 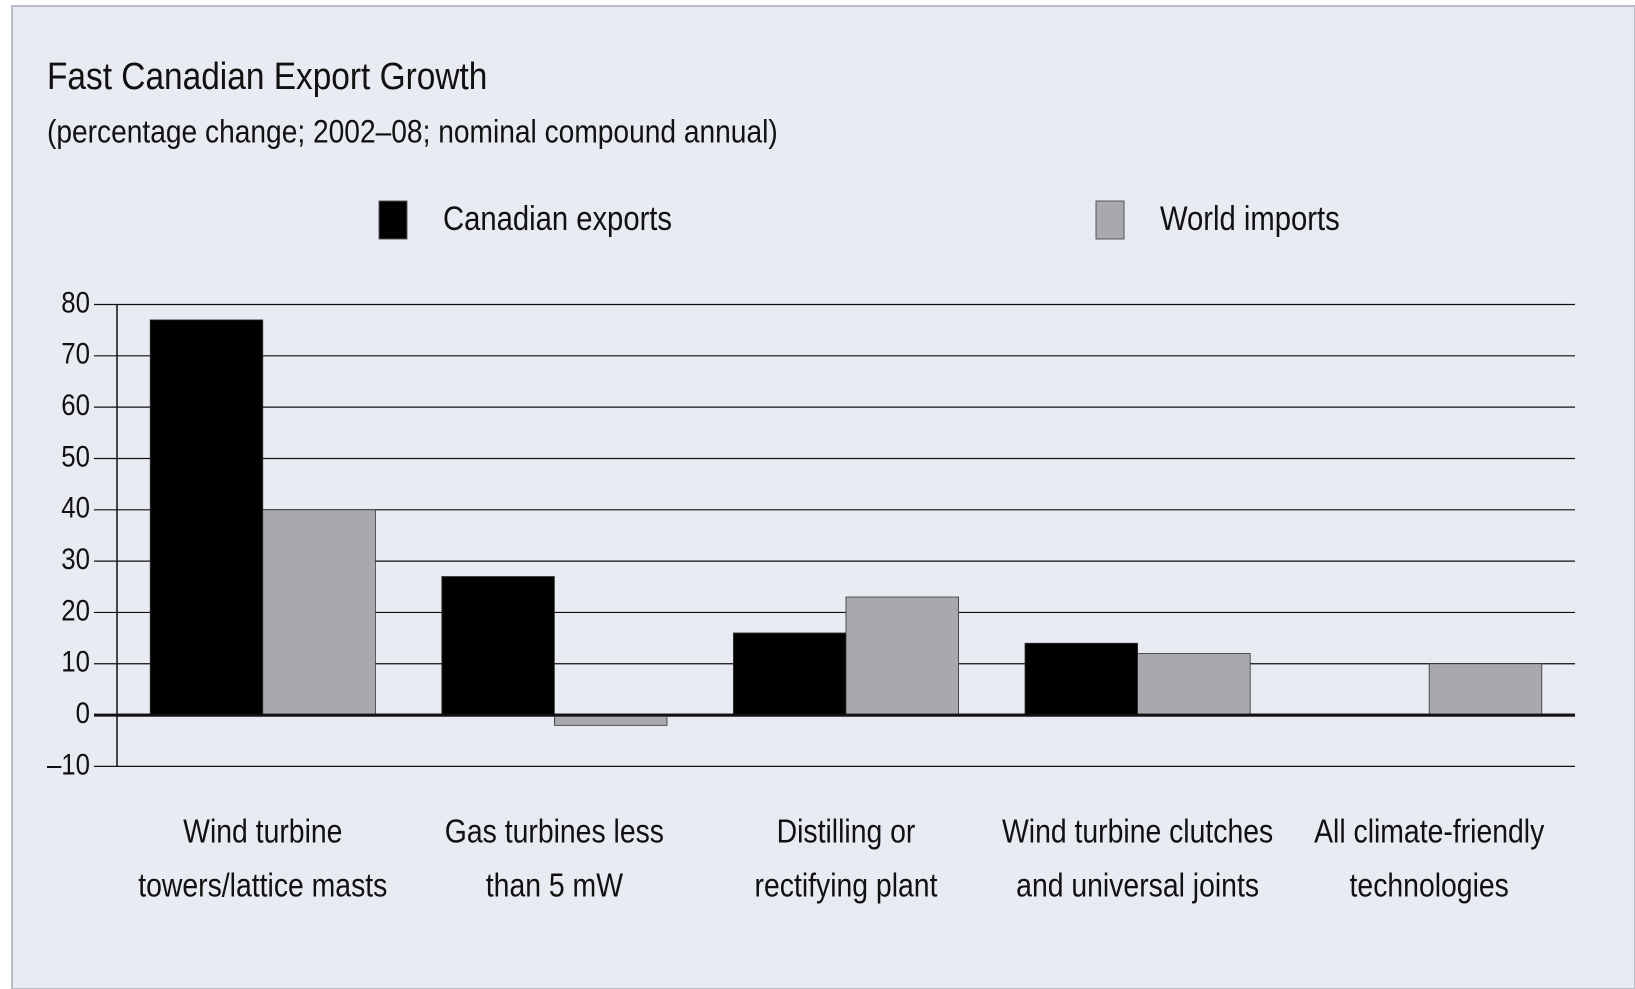 I want to click on chart-title: Fast Canadian Export Growth, so click(x=267, y=76).